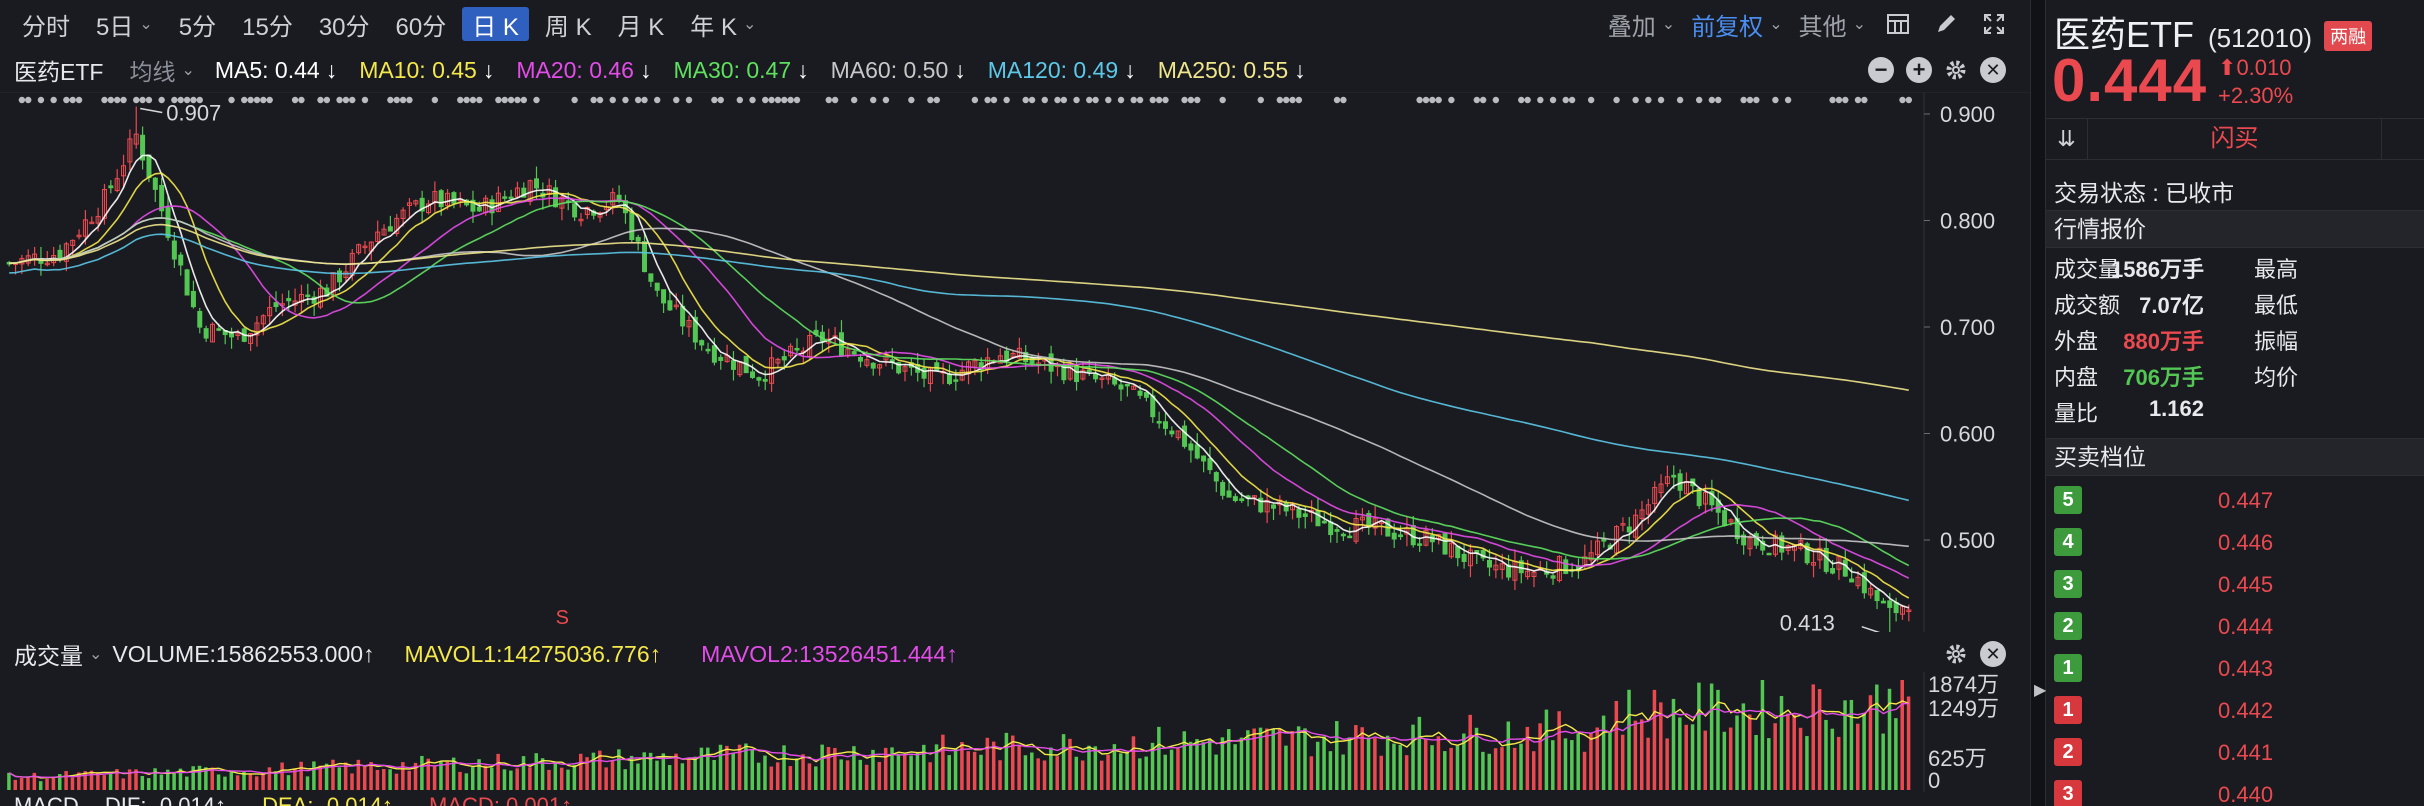 The height and width of the screenshot is (806, 2424). What do you see at coordinates (1832, 24) in the screenshot?
I see `other-menu: 其他 ⌄` at bounding box center [1832, 24].